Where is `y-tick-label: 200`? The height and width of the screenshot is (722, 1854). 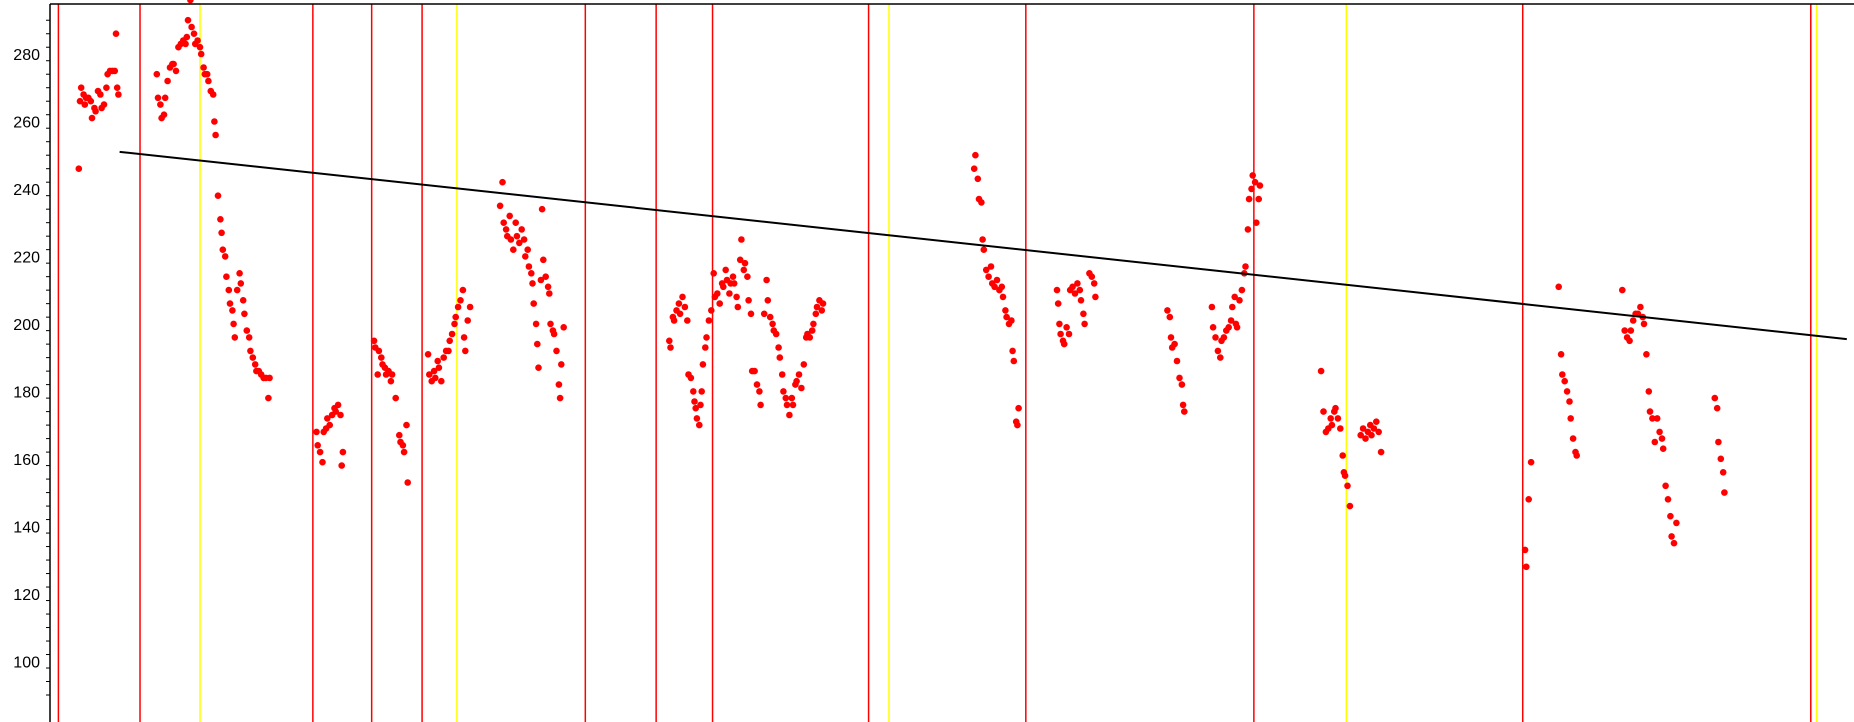
y-tick-label: 200 is located at coordinates (26, 325).